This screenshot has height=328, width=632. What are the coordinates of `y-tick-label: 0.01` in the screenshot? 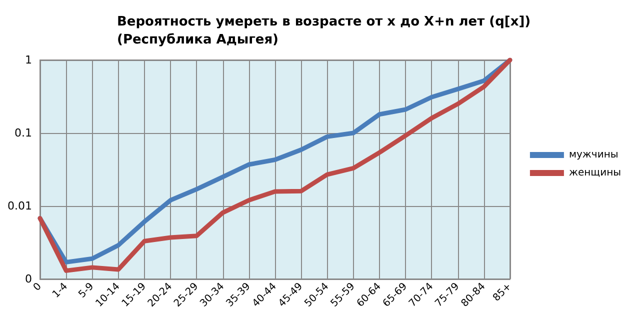 It's located at (20, 206).